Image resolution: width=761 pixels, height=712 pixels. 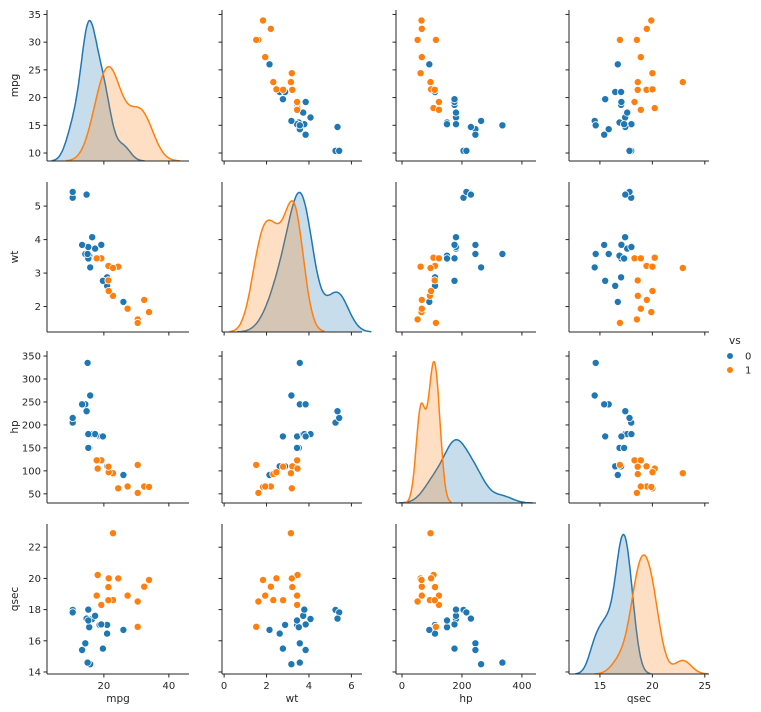 I want to click on panel-qsec-vs-wt: 0 2 4 6 wt, so click(x=290, y=614).